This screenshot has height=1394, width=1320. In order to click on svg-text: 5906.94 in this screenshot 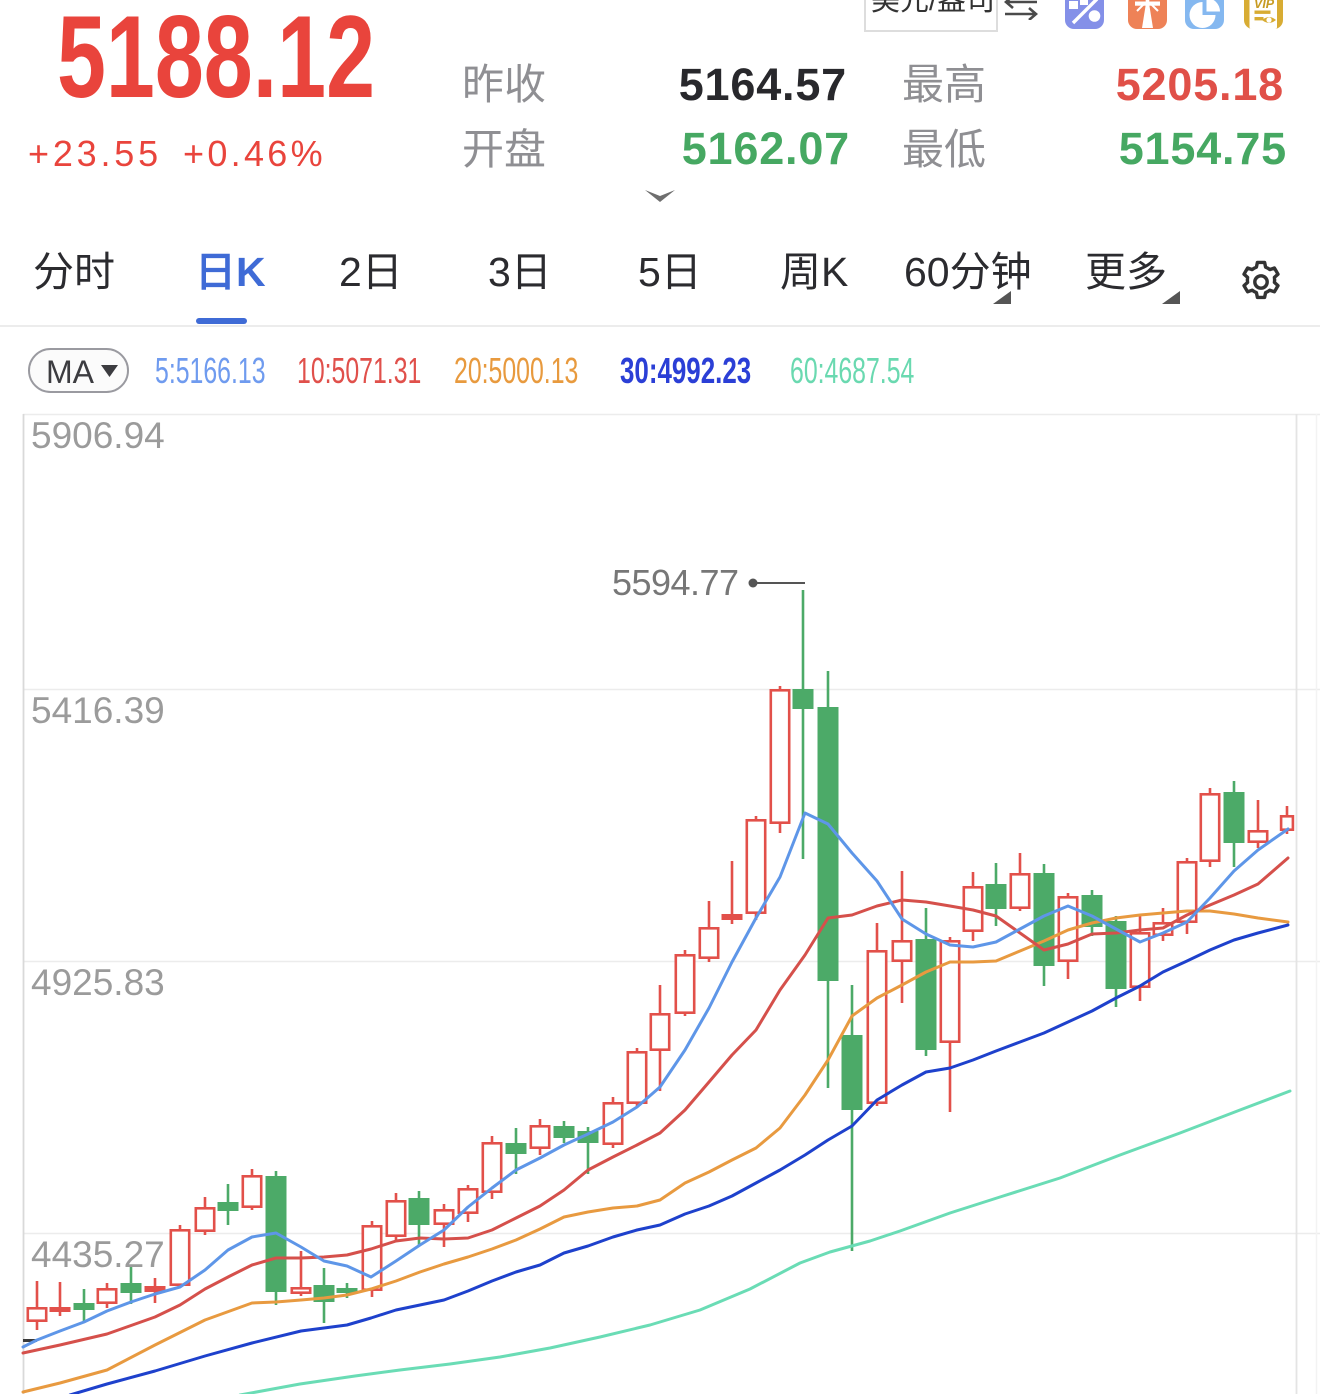, I will do `click(98, 435)`.